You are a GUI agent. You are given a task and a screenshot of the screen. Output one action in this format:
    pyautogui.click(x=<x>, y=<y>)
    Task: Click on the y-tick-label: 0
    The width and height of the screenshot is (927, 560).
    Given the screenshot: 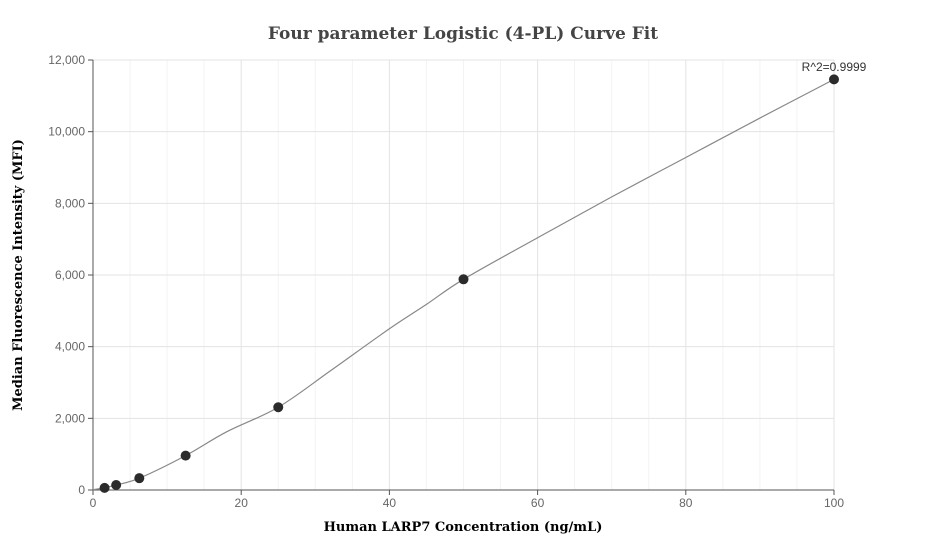 What is the action you would take?
    pyautogui.click(x=81, y=490)
    